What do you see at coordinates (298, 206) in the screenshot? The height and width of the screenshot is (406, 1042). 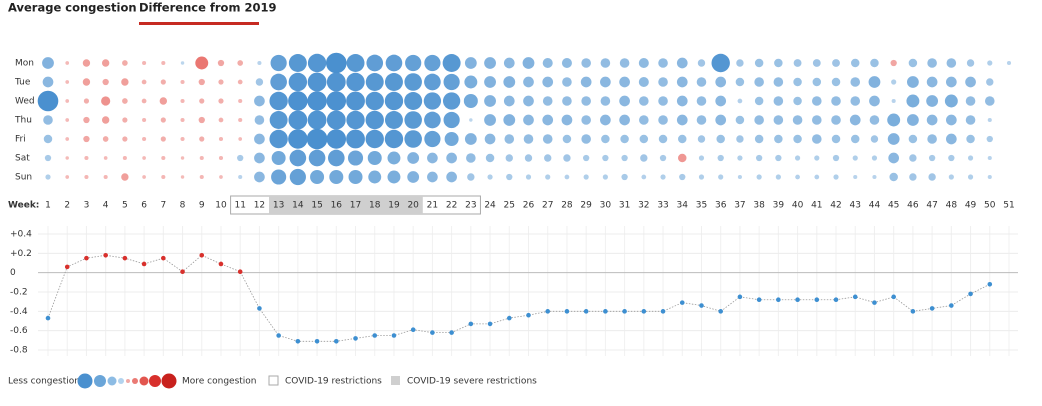 I see `week-label: 14` at bounding box center [298, 206].